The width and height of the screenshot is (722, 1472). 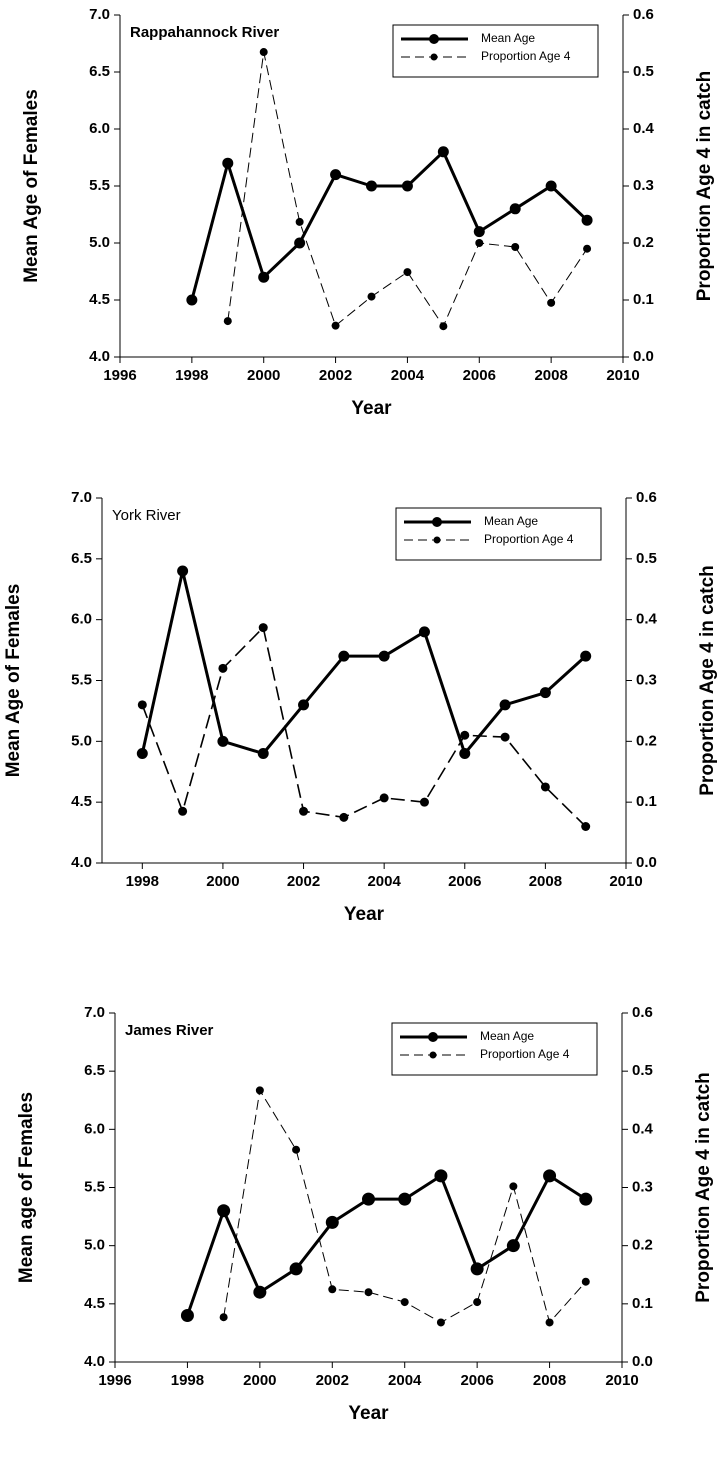 What do you see at coordinates (364, 727) in the screenshot?
I see `series-line` at bounding box center [364, 727].